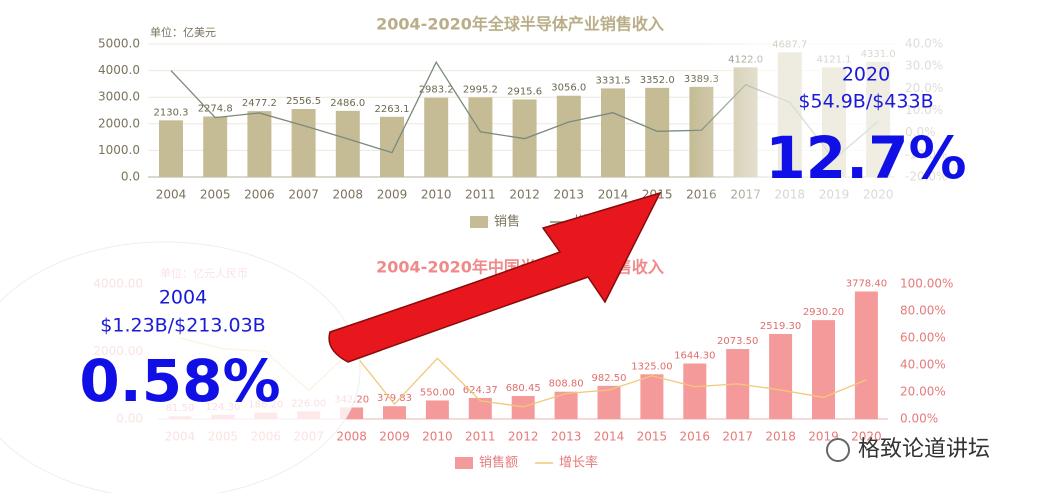 The image size is (1046, 493). I want to click on value-label: 2073.50, so click(737, 341).